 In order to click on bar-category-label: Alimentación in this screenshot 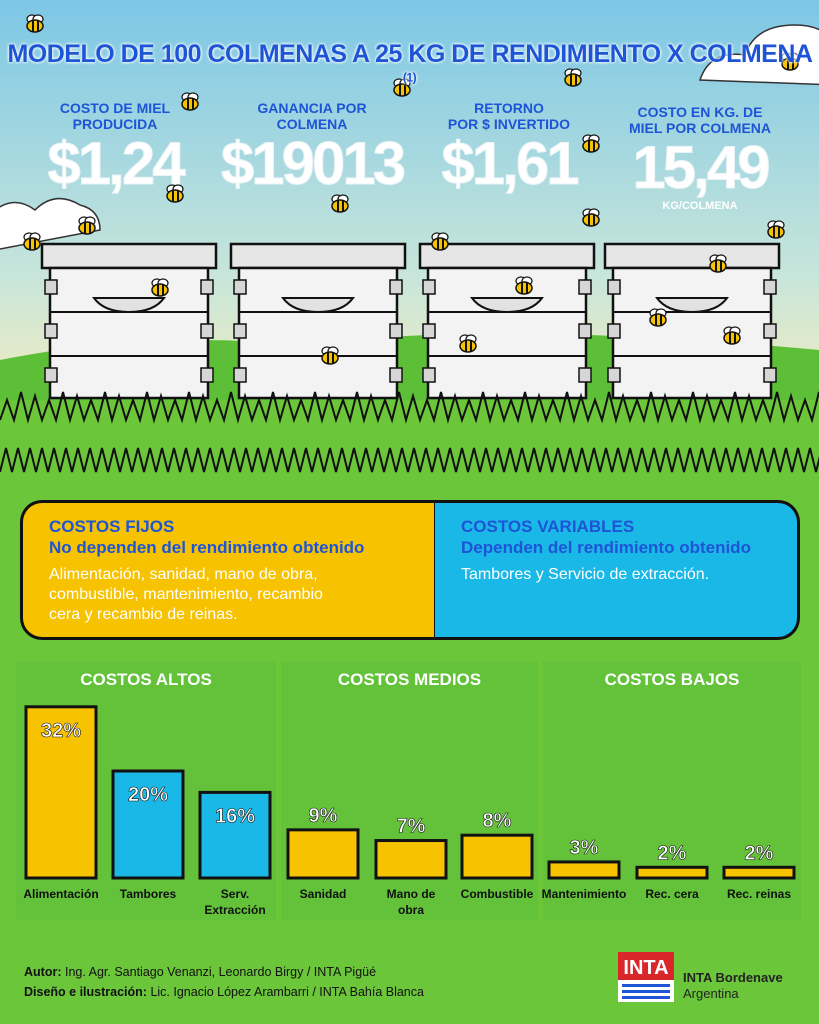, I will do `click(60, 894)`.